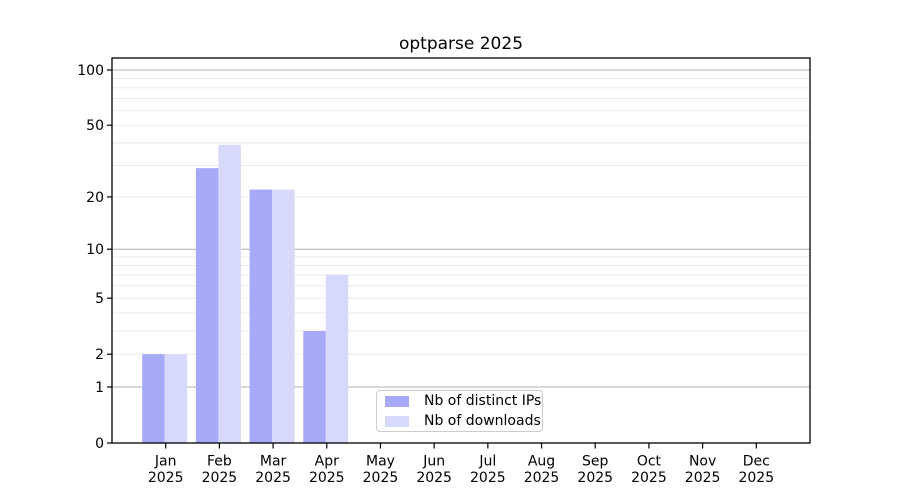 The width and height of the screenshot is (900, 500). What do you see at coordinates (273, 462) in the screenshot?
I see `x-tick-label-month: Mar` at bounding box center [273, 462].